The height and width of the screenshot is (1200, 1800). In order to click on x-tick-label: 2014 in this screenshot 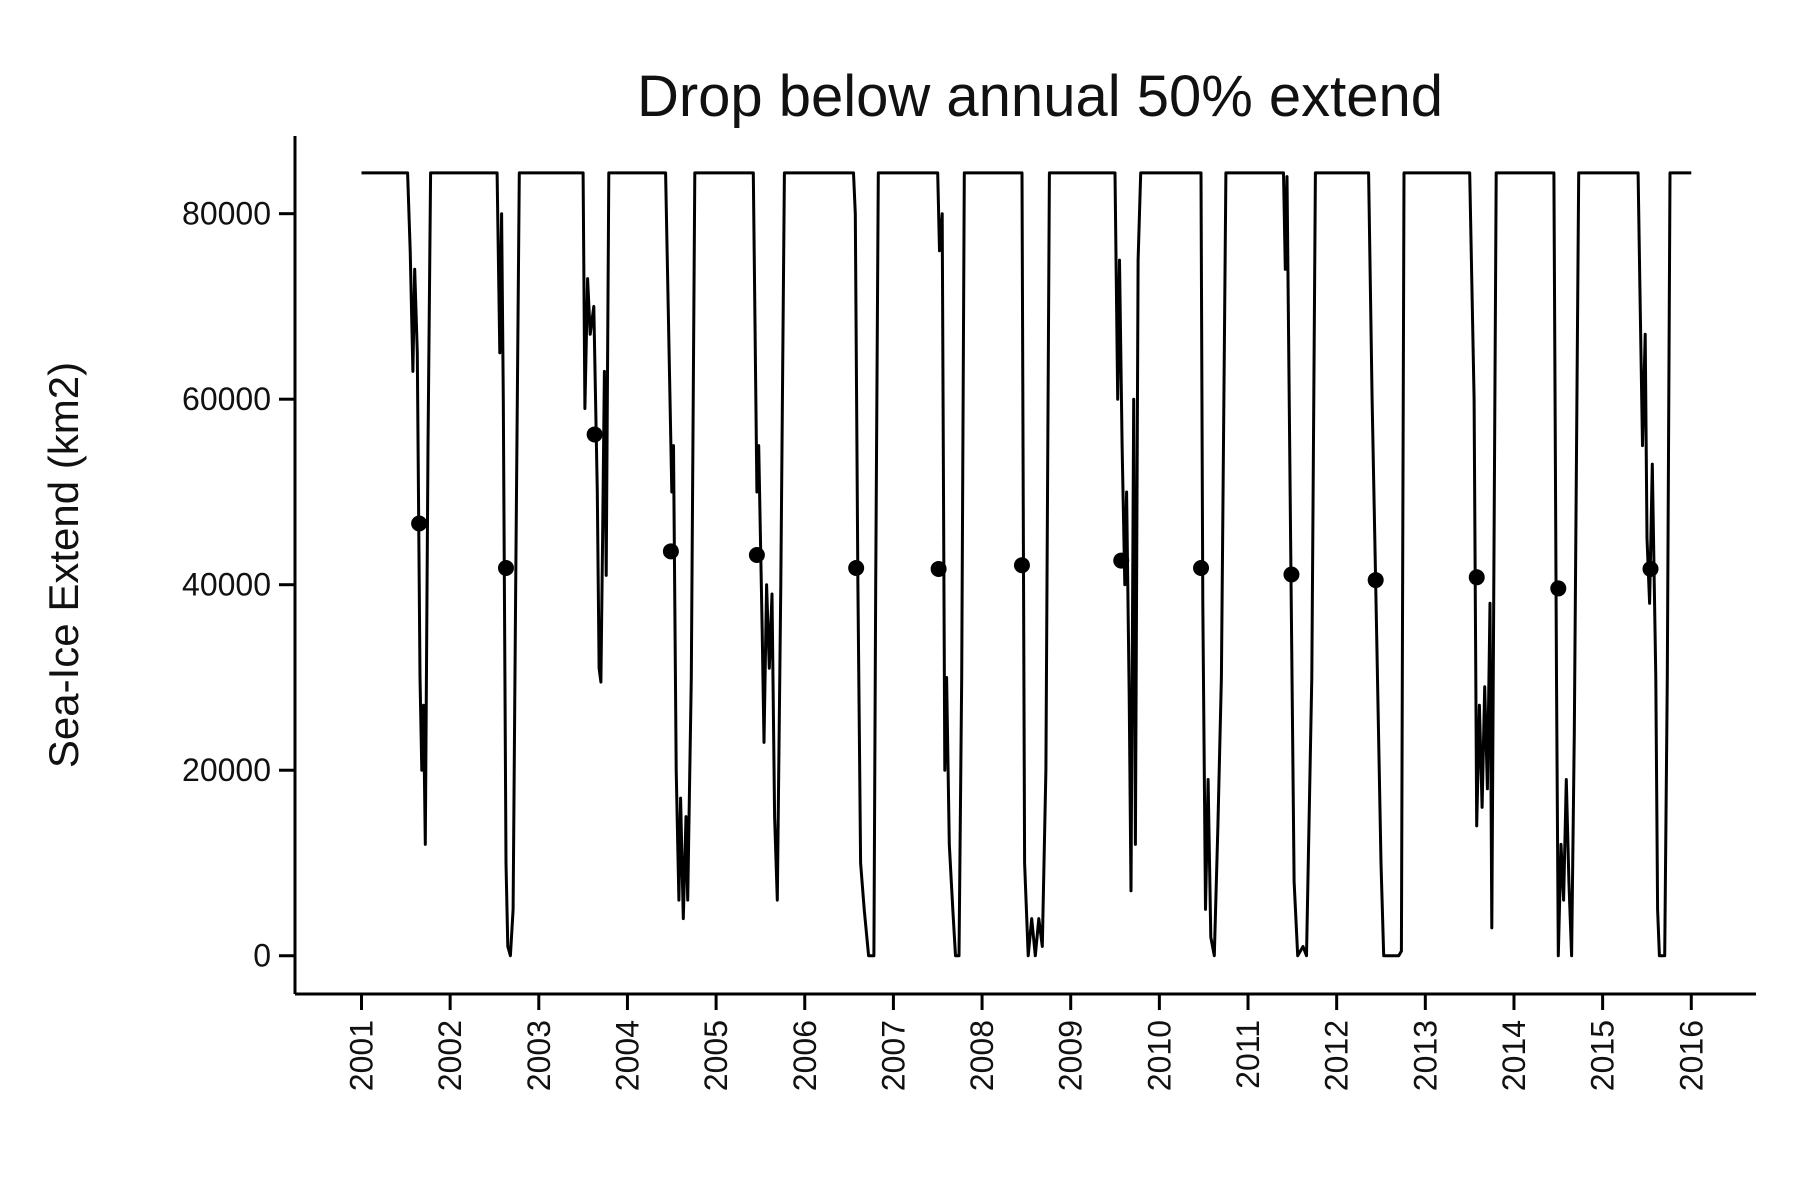, I will do `click(1514, 1055)`.